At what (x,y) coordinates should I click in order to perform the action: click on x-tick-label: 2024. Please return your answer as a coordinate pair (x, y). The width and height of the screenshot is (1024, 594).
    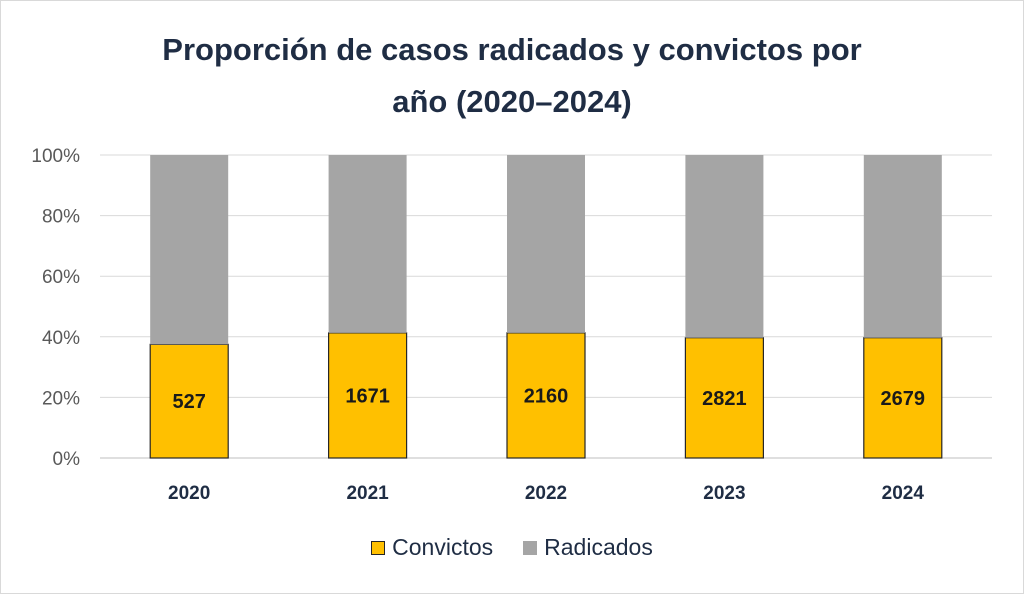
    Looking at the image, I should click on (903, 493).